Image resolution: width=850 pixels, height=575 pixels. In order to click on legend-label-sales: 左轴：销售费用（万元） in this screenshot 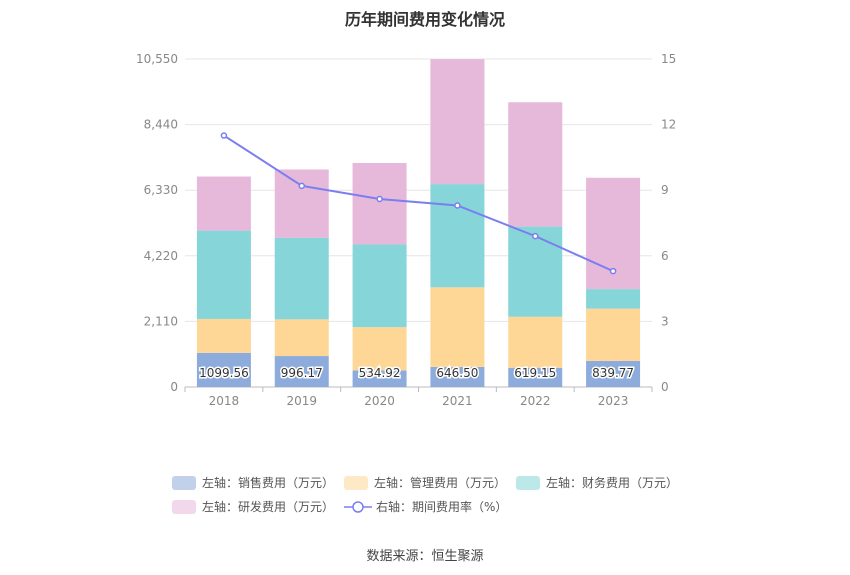, I will do `click(268, 483)`.